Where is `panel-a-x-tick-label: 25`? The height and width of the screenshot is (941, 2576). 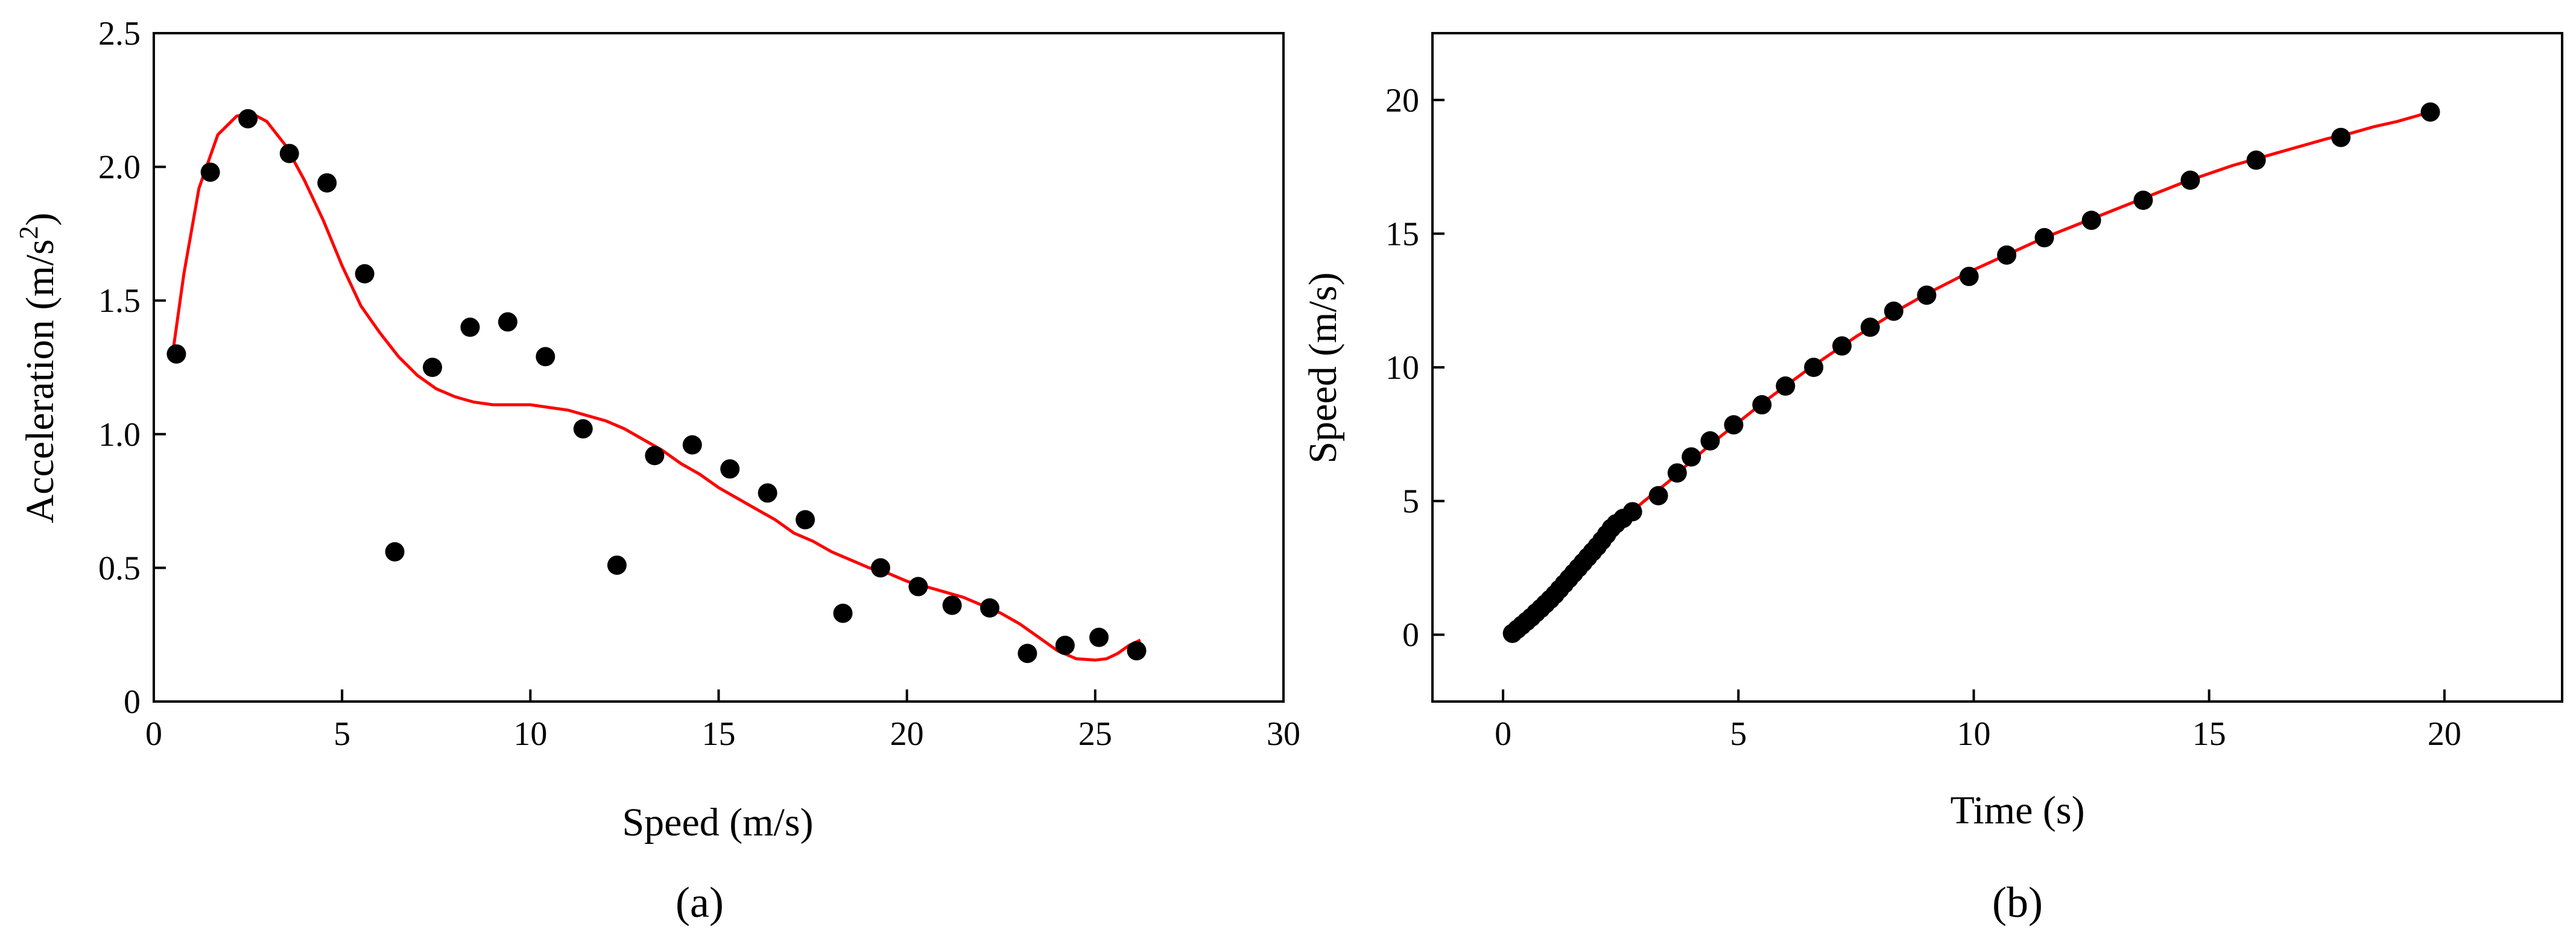 panel-a-x-tick-label: 25 is located at coordinates (1095, 734).